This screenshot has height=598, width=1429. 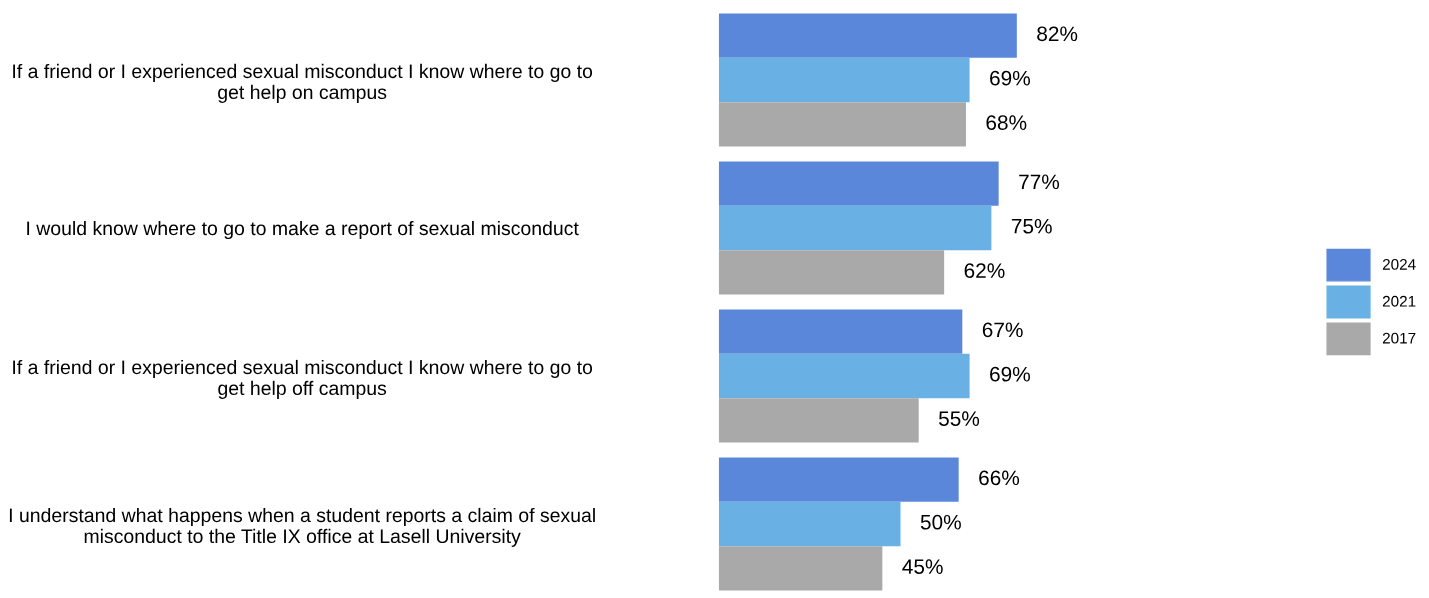 I want to click on data-label: 66%, so click(x=999, y=478).